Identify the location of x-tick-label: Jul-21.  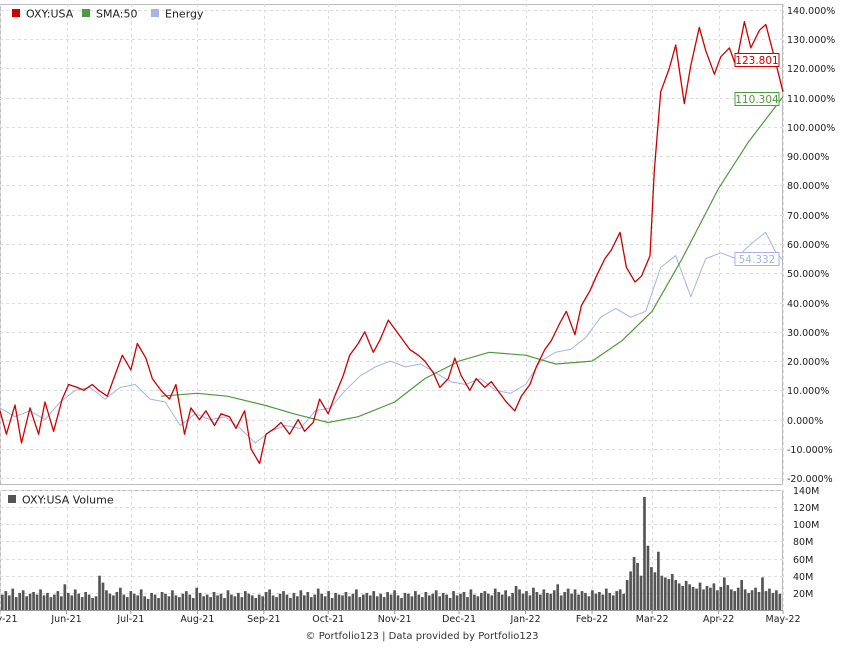
(130, 619).